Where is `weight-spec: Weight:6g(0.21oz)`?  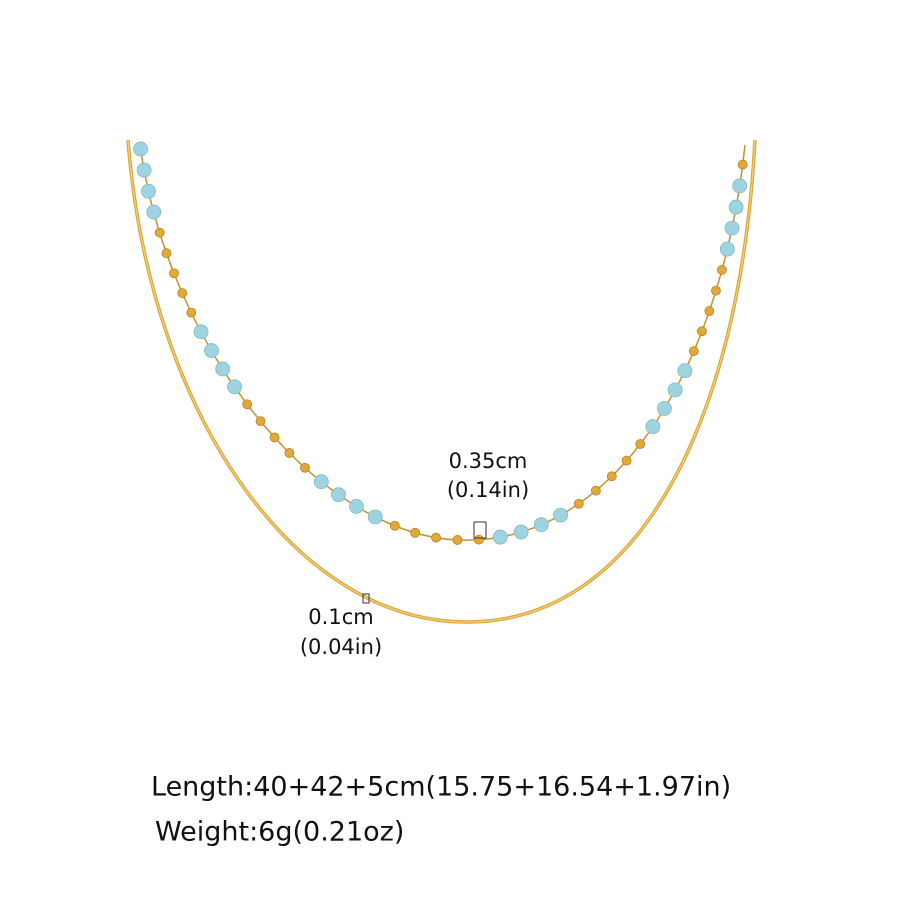 weight-spec: Weight:6g(0.21oz) is located at coordinates (279, 832).